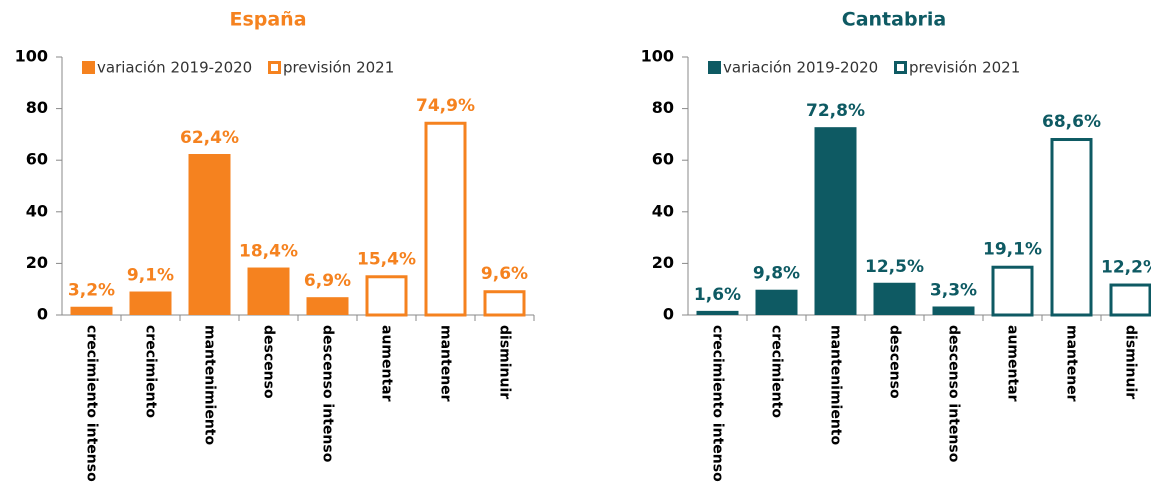 The image size is (1151, 482). Describe the element at coordinates (267, 20) in the screenshot. I see `chart-title: España` at that location.